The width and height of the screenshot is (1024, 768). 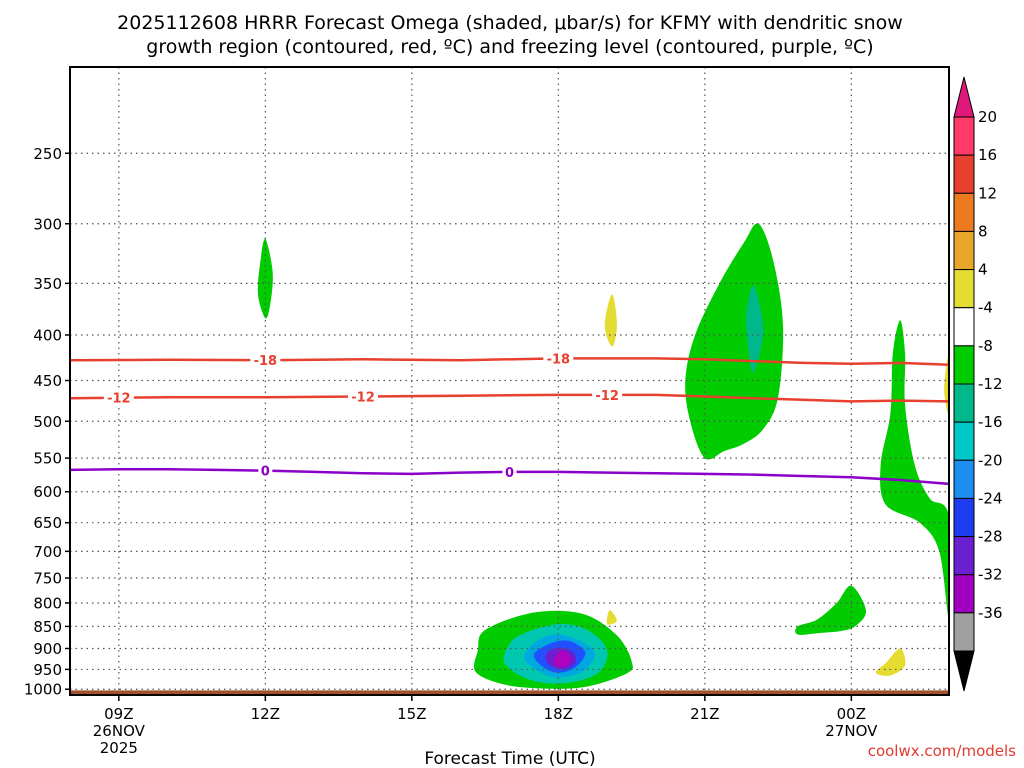 What do you see at coordinates (118, 714) in the screenshot?
I see `x-tick-label-09Z: 09Z` at bounding box center [118, 714].